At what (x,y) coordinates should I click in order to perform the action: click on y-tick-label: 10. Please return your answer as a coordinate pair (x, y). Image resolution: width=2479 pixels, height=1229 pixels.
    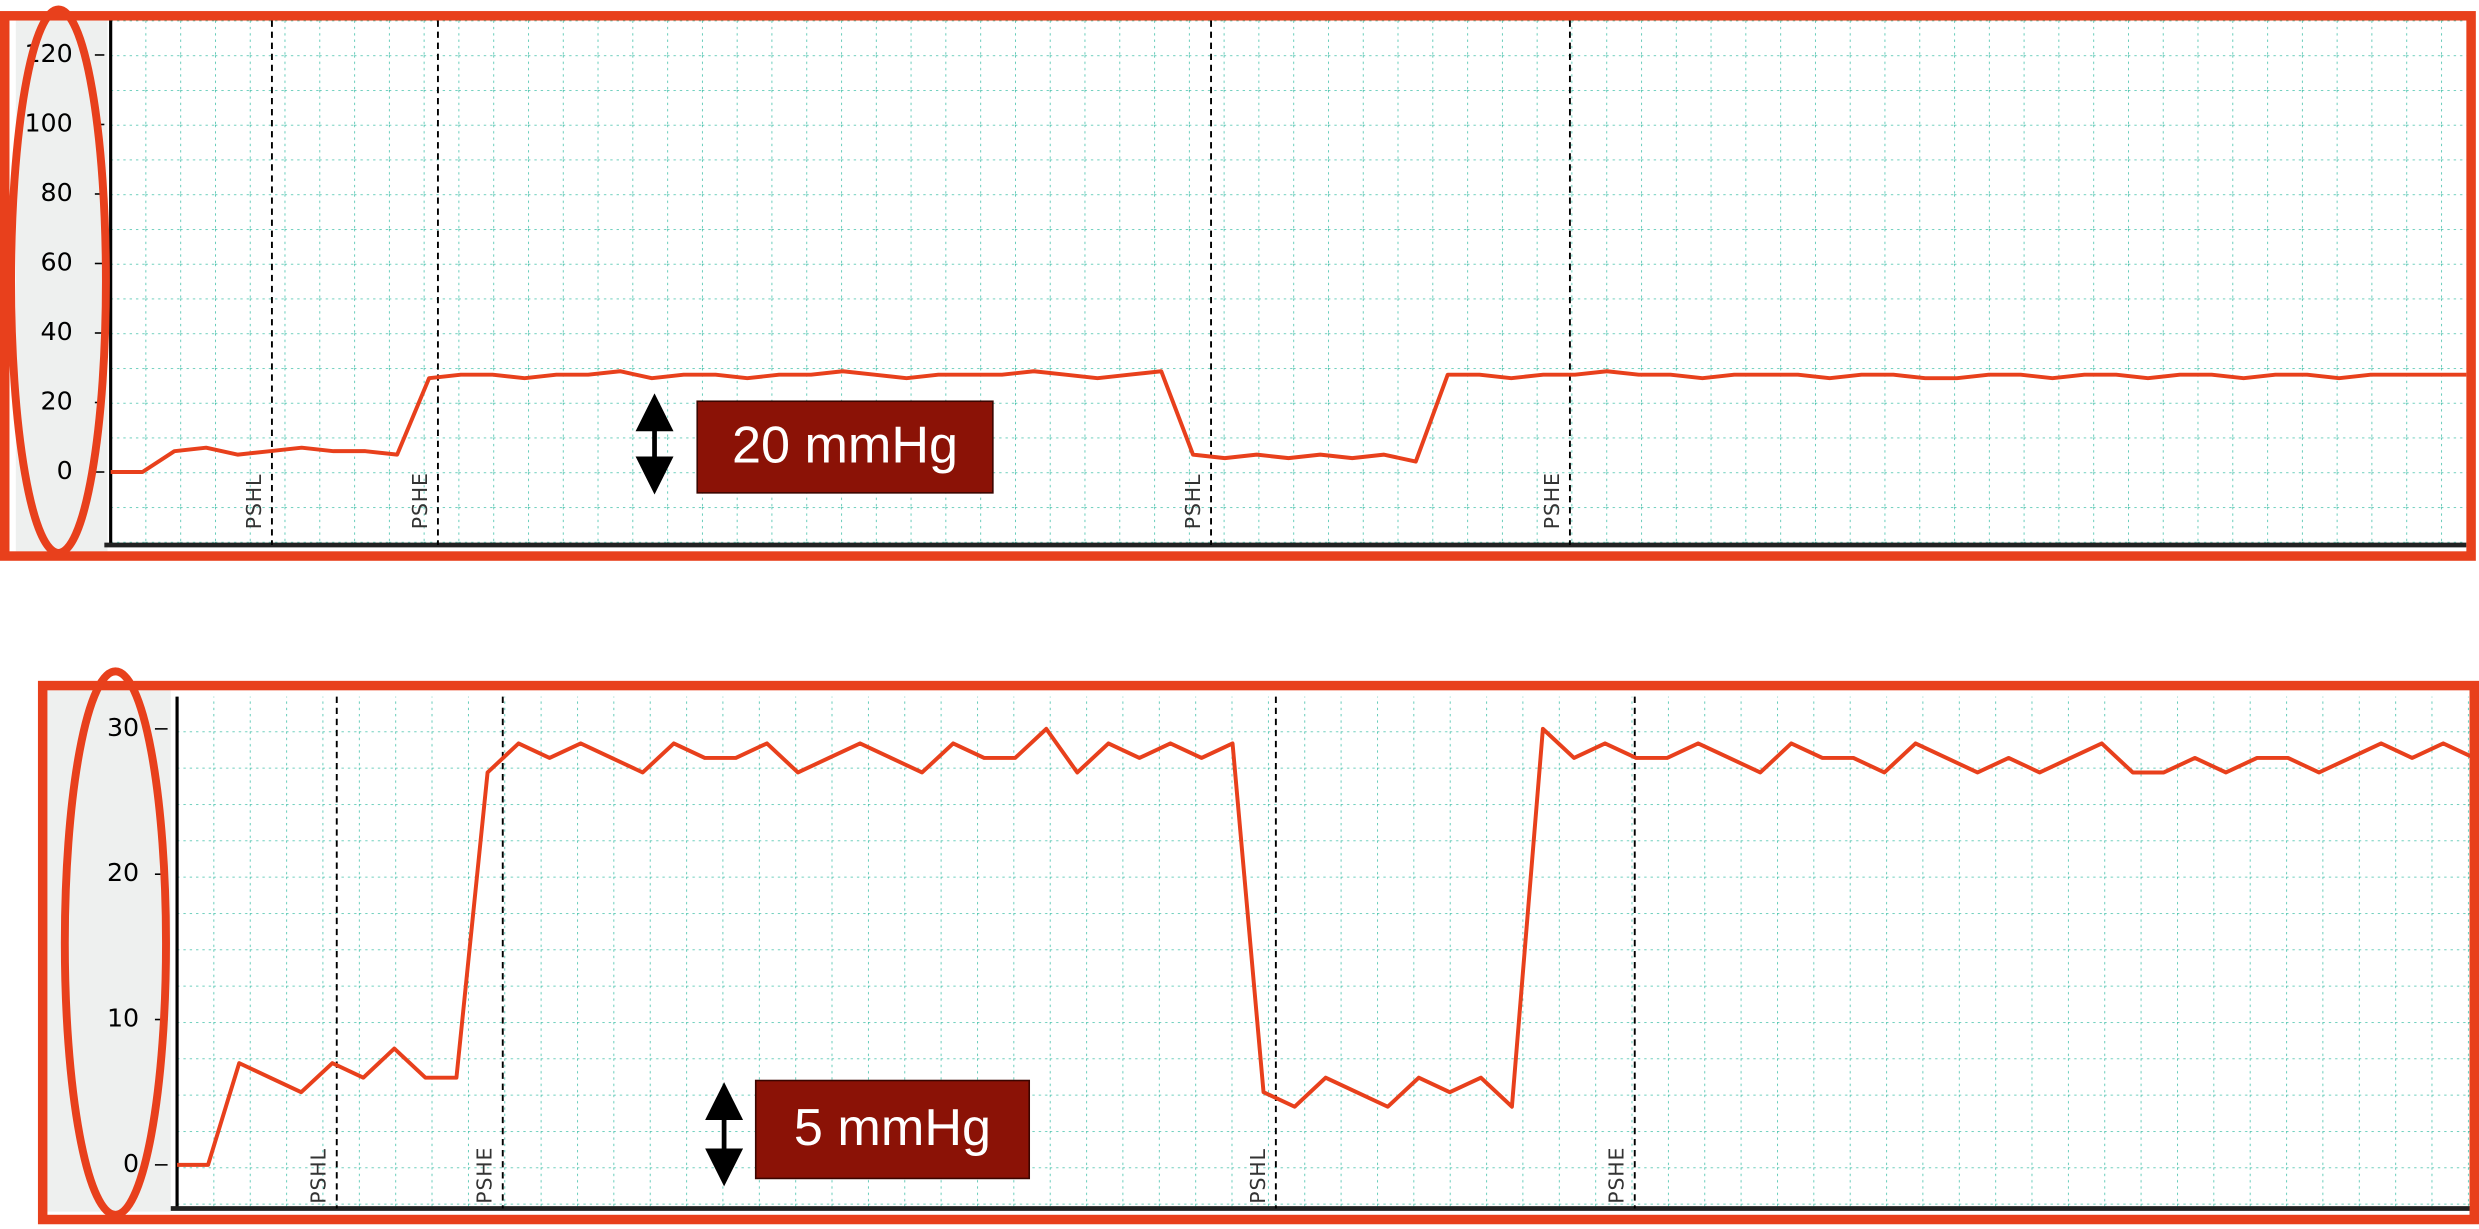
    Looking at the image, I should click on (123, 1018).